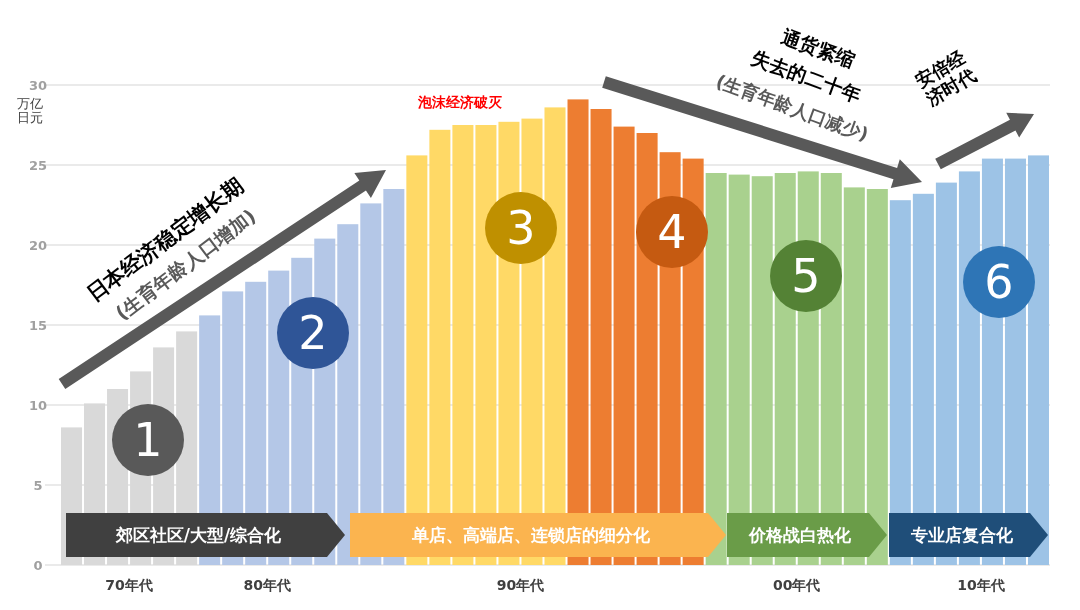 This screenshot has height=610, width=1080. What do you see at coordinates (961, 535) in the screenshot?
I see `annotation: 专业店复合化` at bounding box center [961, 535].